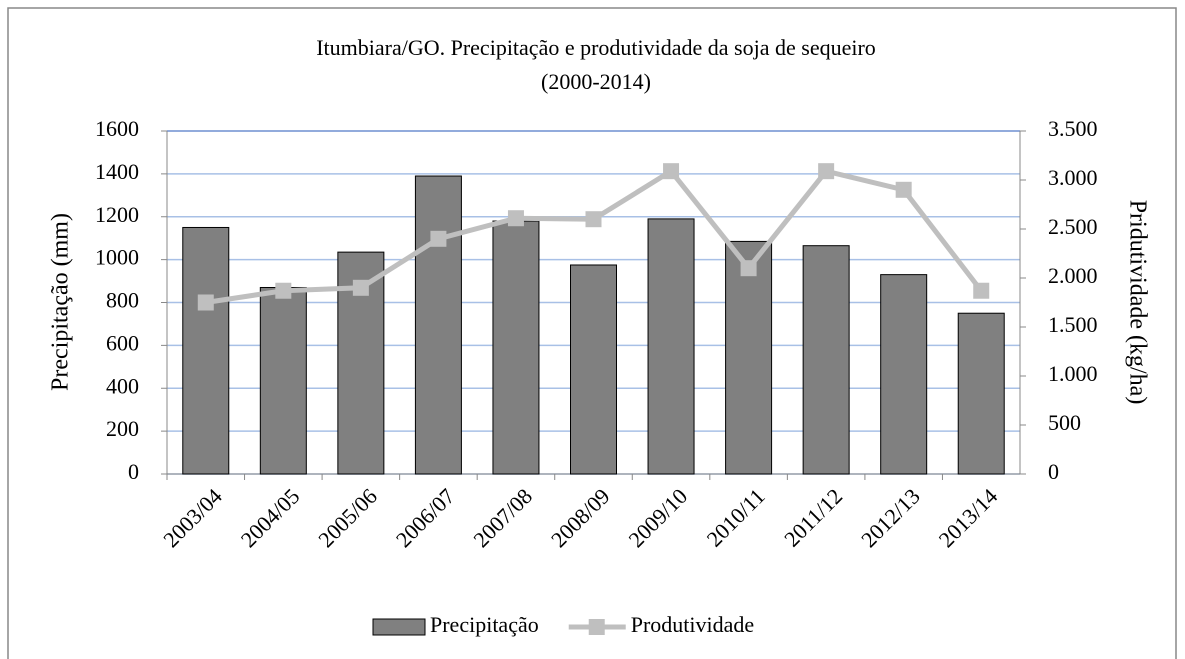  What do you see at coordinates (692, 624) in the screenshot?
I see `legend-label: Produtividade` at bounding box center [692, 624].